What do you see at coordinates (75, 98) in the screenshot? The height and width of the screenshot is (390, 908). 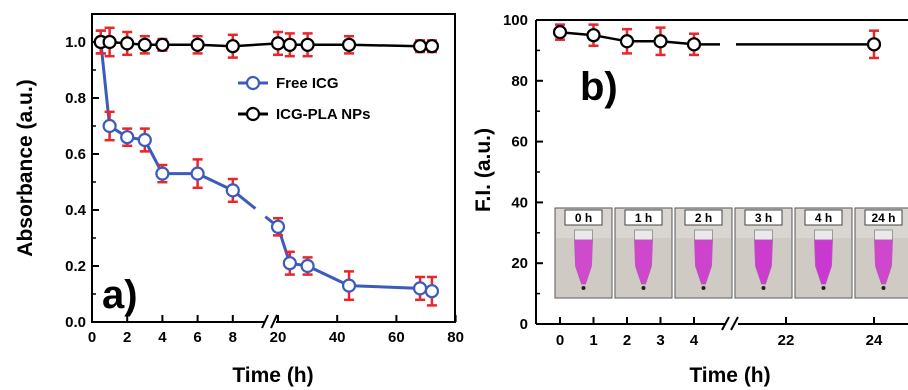 I see `y-tick-label: 0.8` at bounding box center [75, 98].